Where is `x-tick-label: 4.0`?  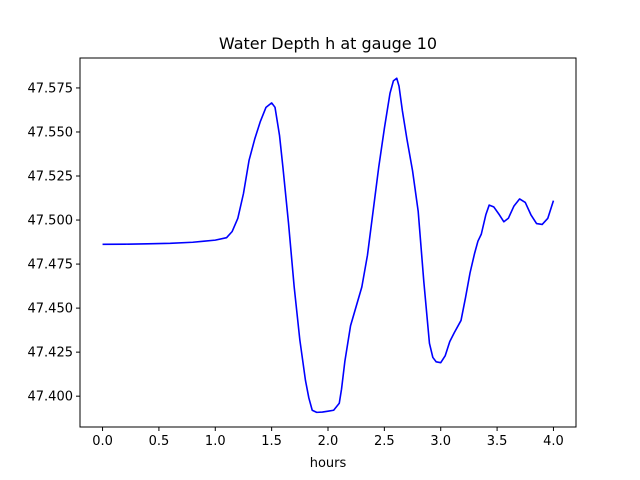 x-tick-label: 4.0 is located at coordinates (553, 441).